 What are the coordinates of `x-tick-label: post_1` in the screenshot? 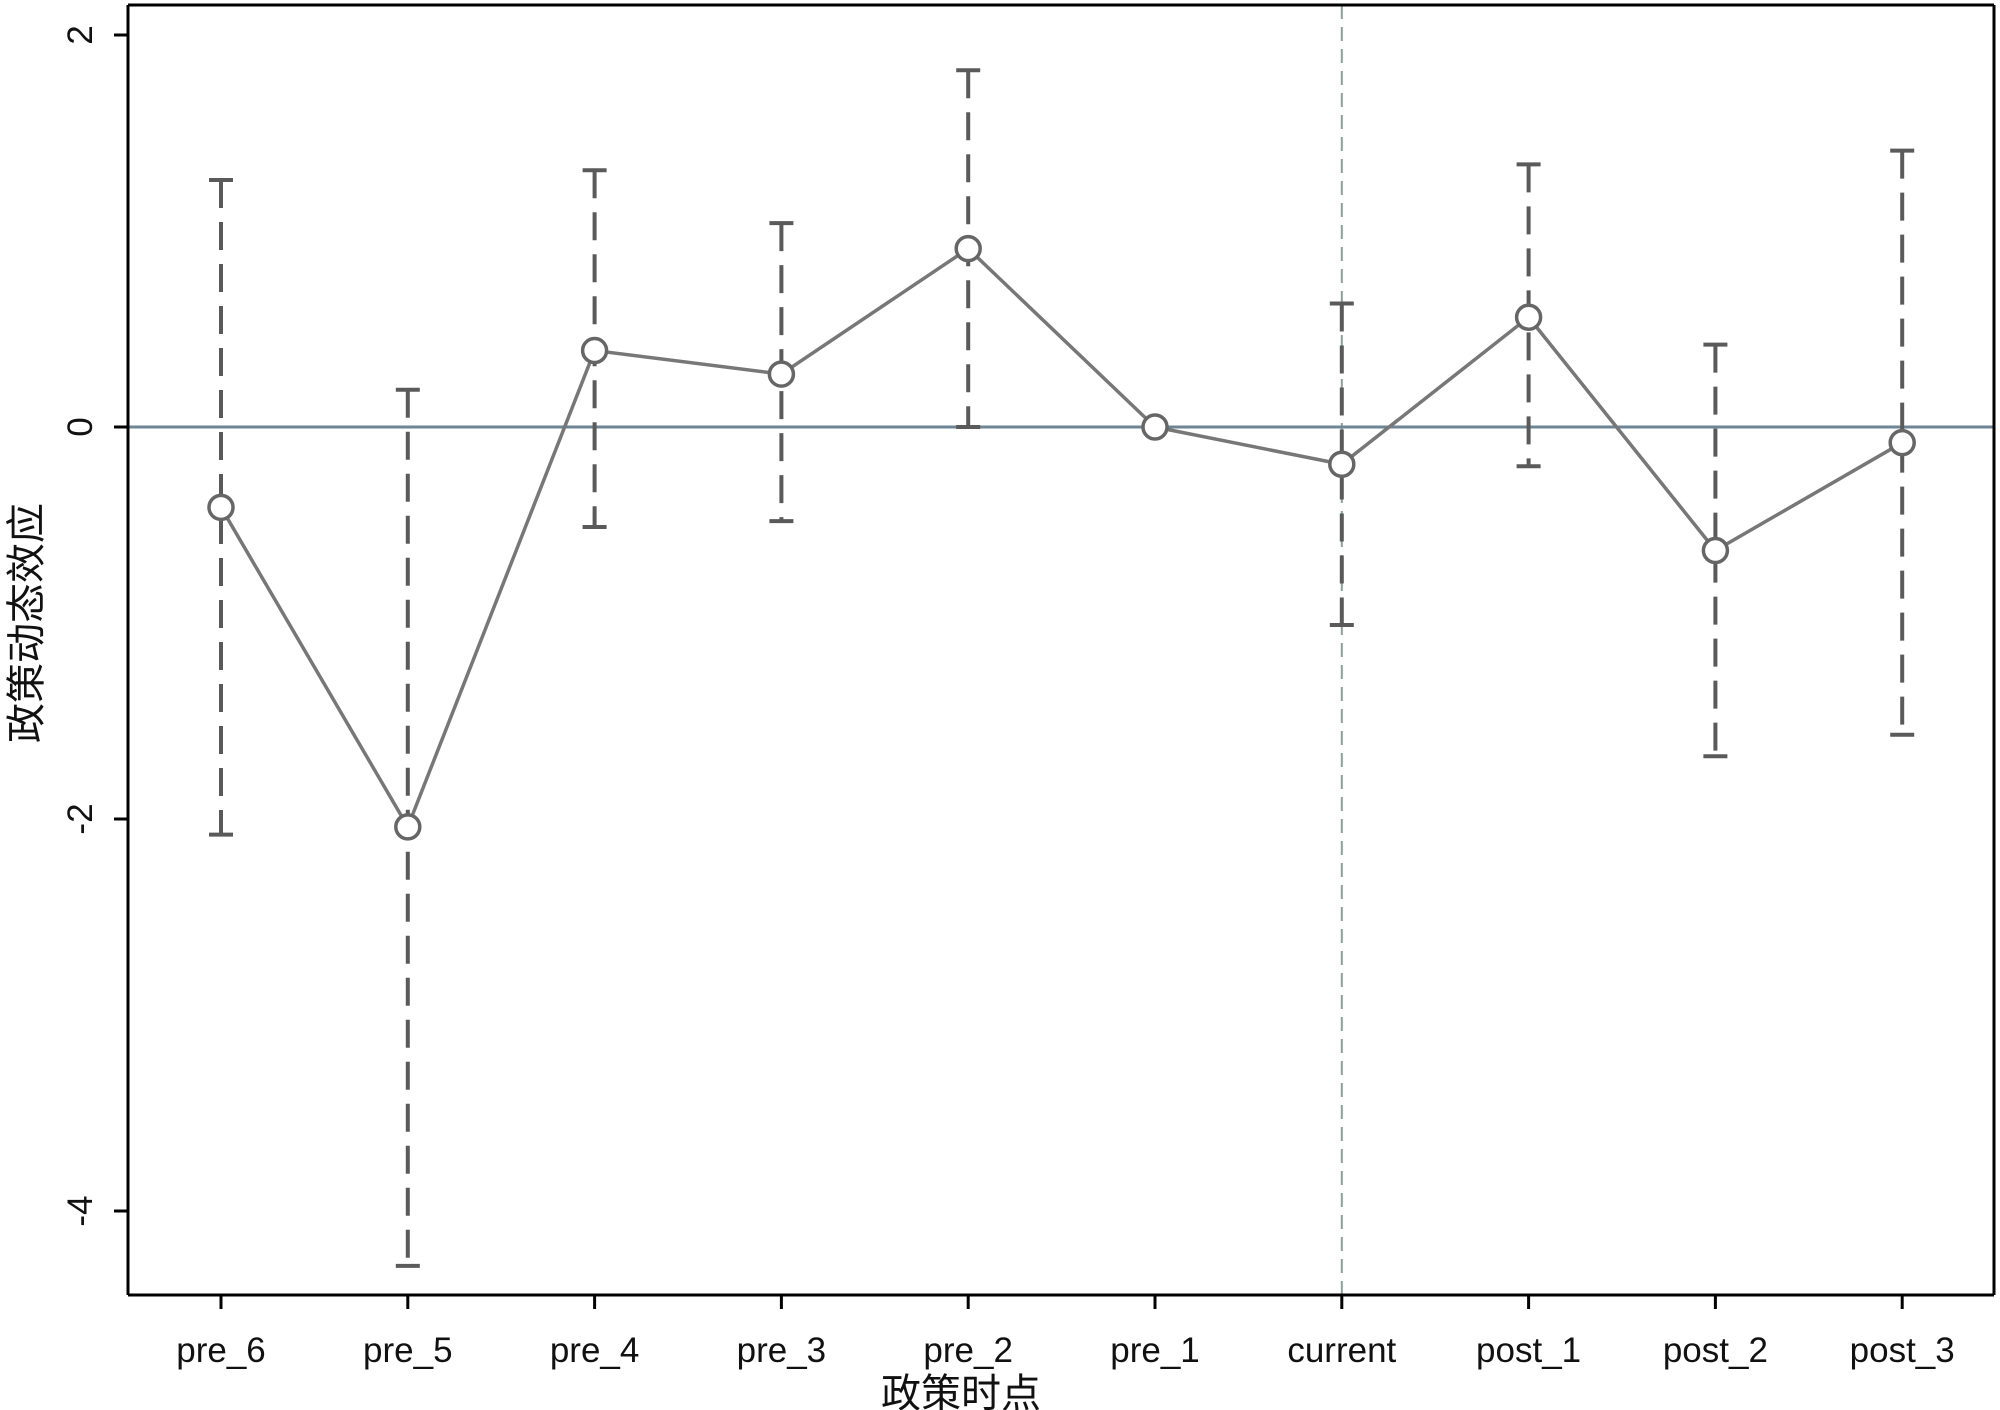 It's located at (1528, 1350).